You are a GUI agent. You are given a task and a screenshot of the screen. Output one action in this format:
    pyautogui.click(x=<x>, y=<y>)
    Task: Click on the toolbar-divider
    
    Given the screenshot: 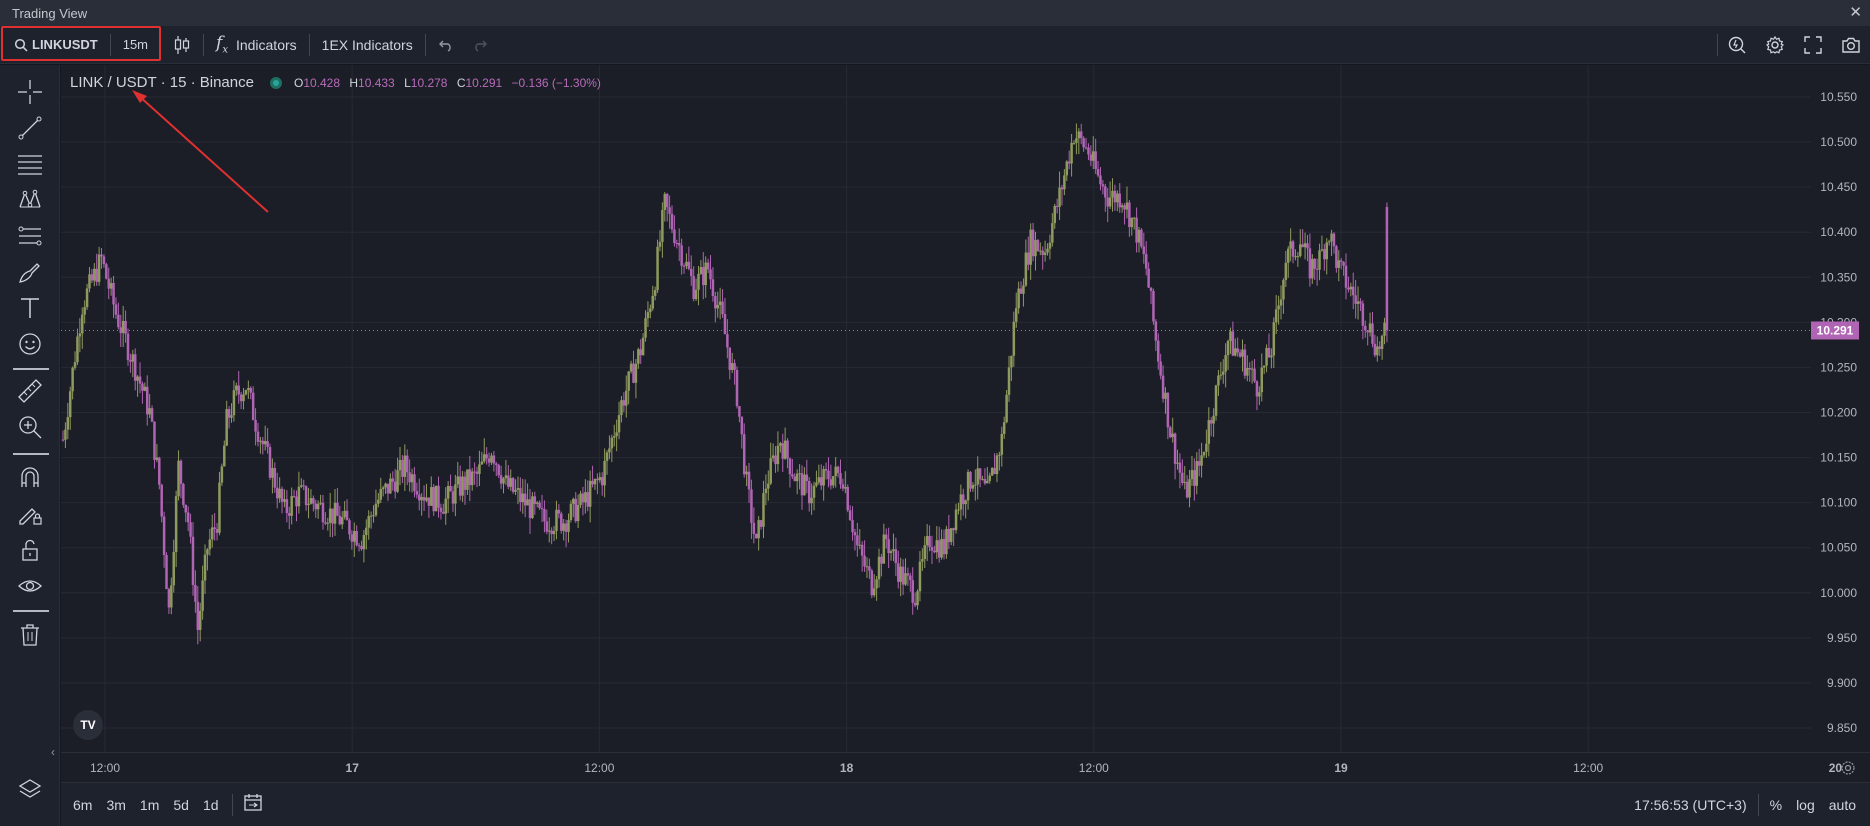 What is the action you would take?
    pyautogui.click(x=425, y=44)
    